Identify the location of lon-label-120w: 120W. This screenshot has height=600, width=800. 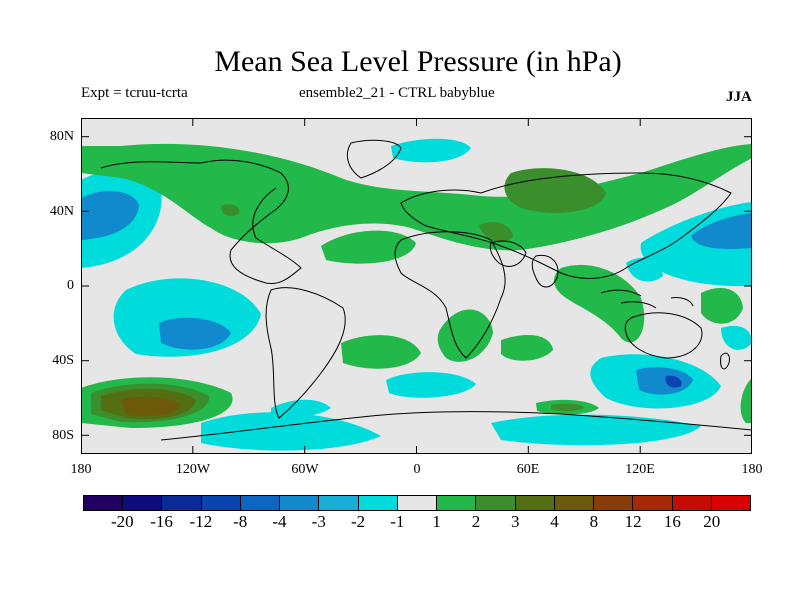
(193, 469).